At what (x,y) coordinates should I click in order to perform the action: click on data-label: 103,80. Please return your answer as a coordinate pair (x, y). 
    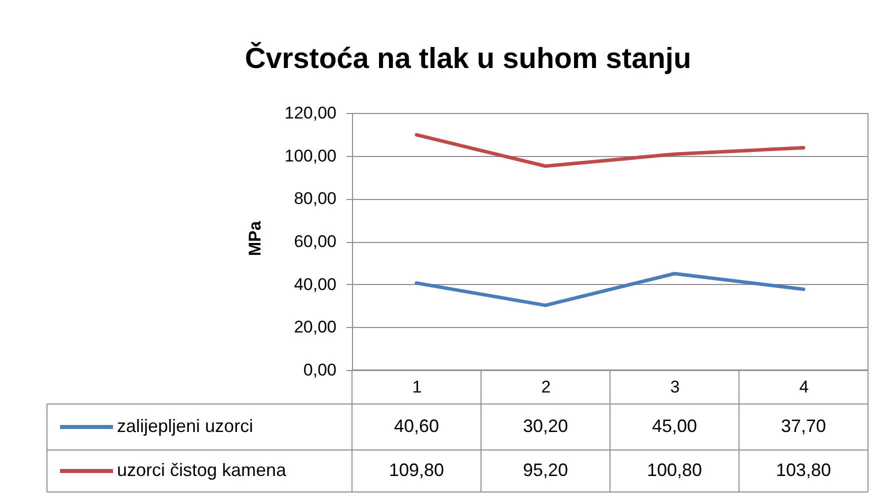
    Looking at the image, I should click on (804, 470).